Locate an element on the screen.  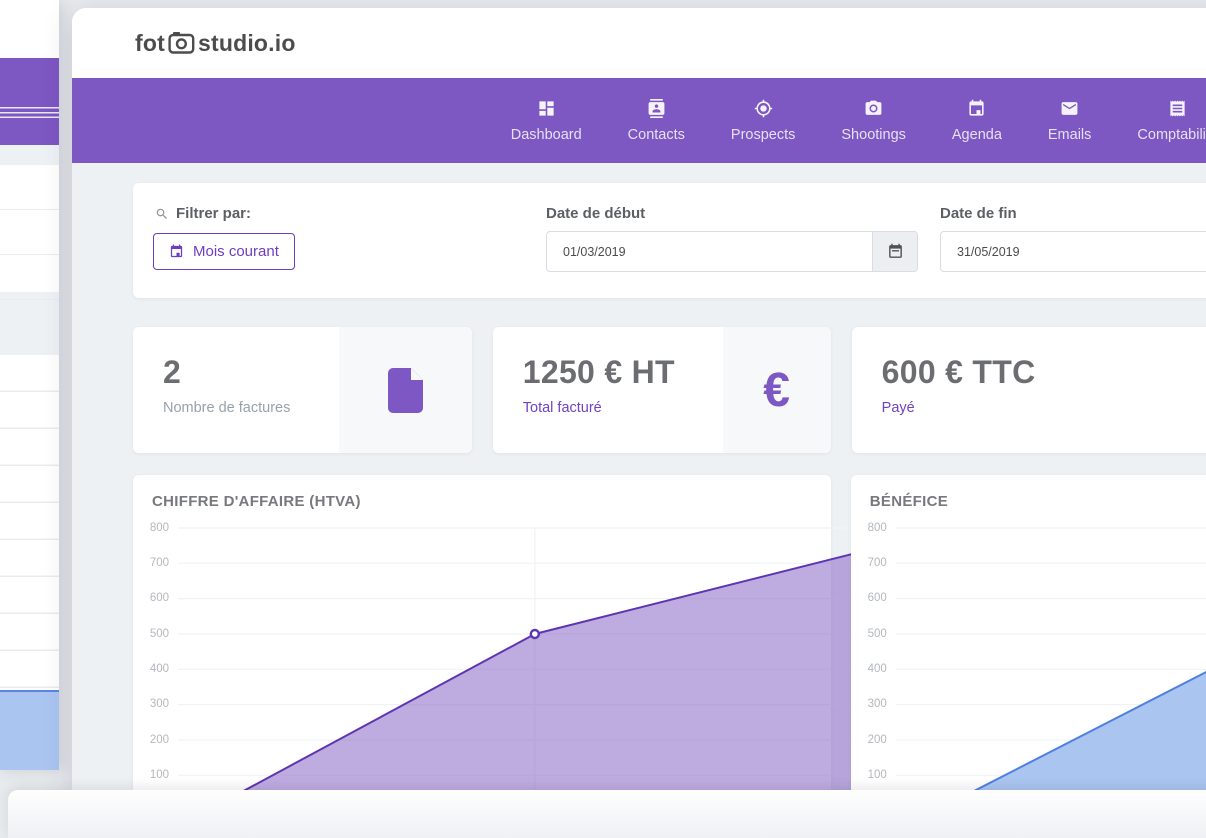
date-end-group: Date de fin is located at coordinates (1073, 238).